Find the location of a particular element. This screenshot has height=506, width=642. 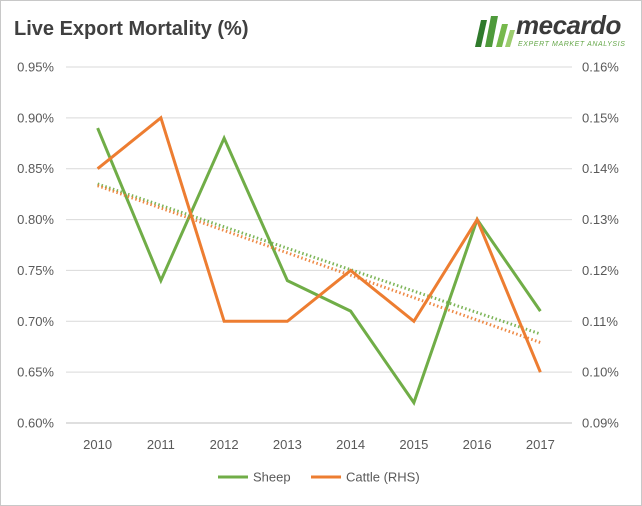

x-tick-label: 2014 is located at coordinates (350, 444).